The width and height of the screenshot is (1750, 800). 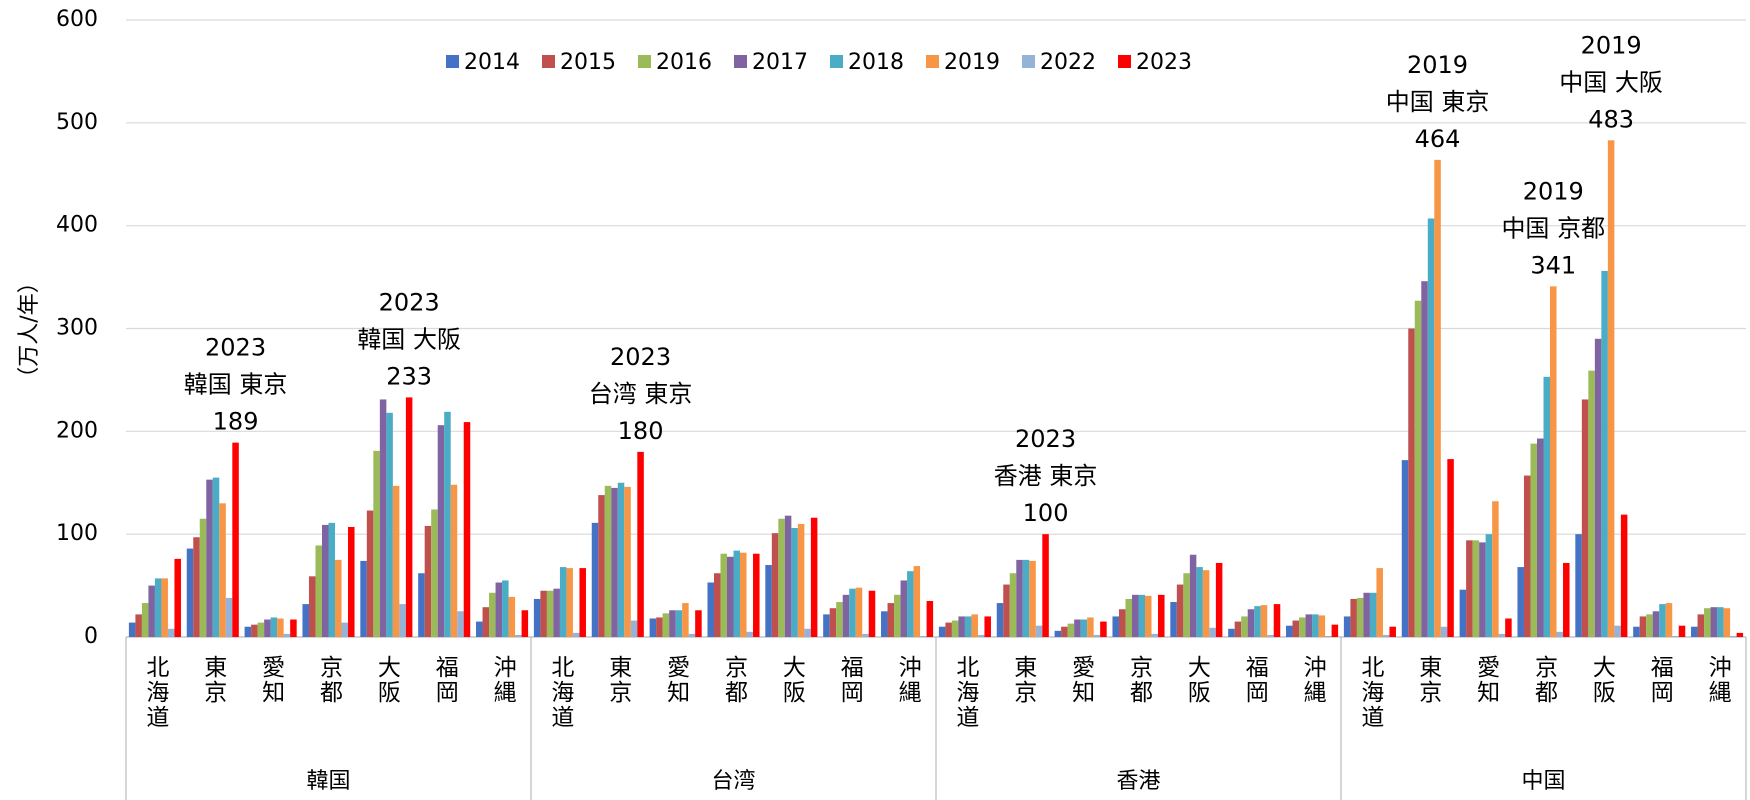 What do you see at coordinates (1611, 82) in the screenshot?
I see `annotation: 中国 大阪` at bounding box center [1611, 82].